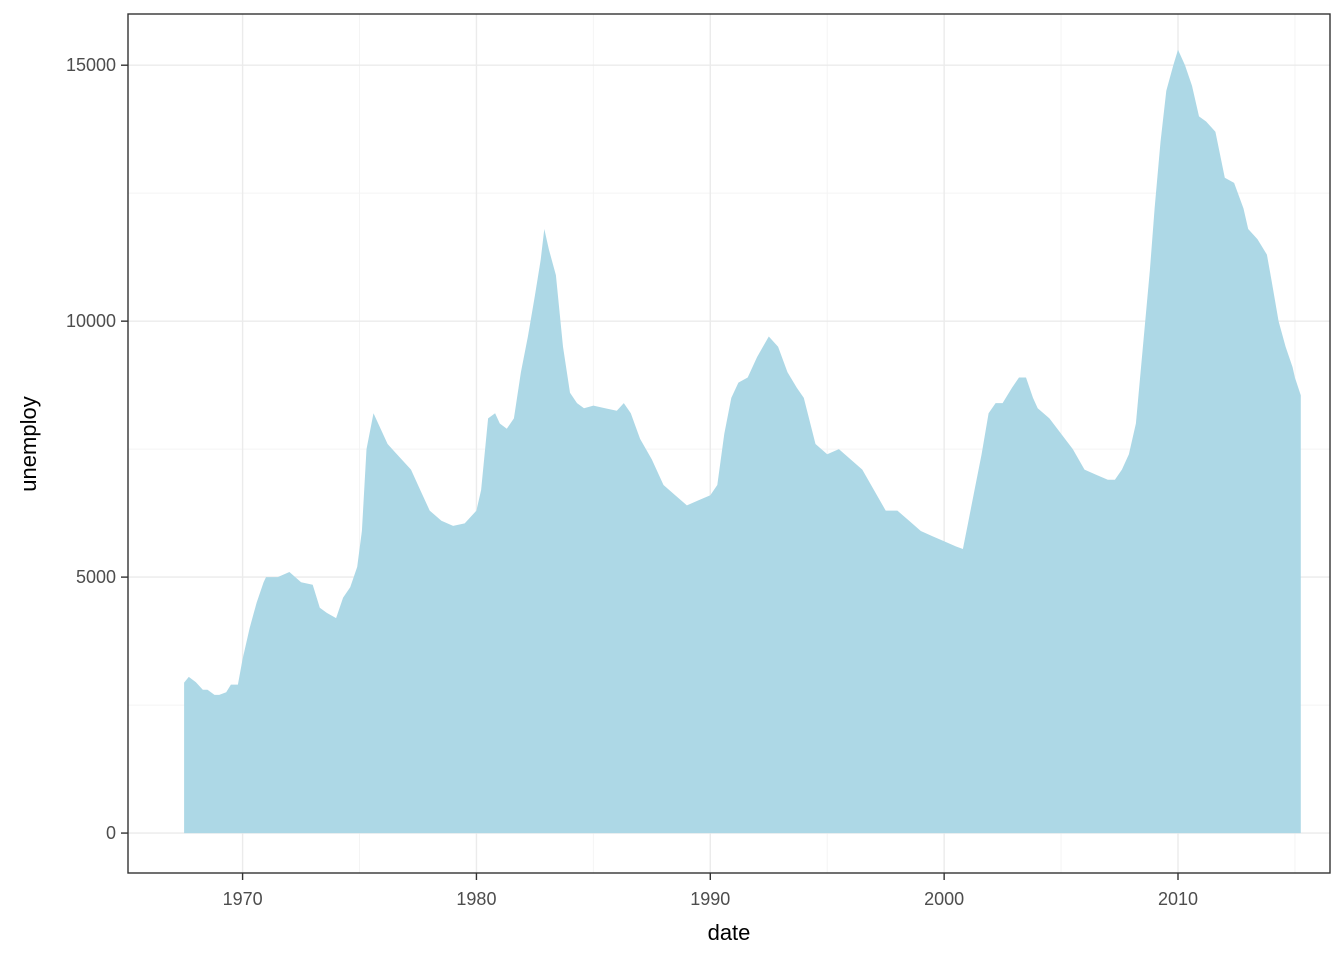  What do you see at coordinates (944, 899) in the screenshot?
I see `x-tick-label: 2000` at bounding box center [944, 899].